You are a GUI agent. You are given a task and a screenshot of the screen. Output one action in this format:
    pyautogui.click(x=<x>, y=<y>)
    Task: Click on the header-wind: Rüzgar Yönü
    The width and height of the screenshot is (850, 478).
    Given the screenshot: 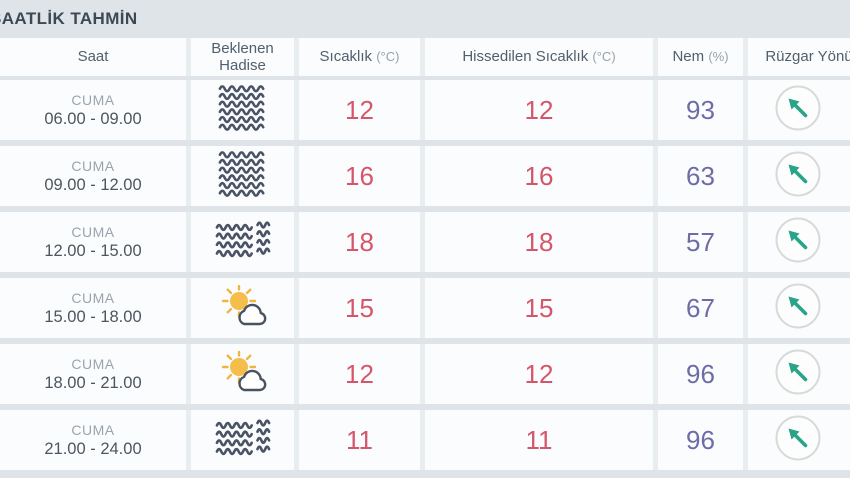 What is the action you would take?
    pyautogui.click(x=799, y=57)
    